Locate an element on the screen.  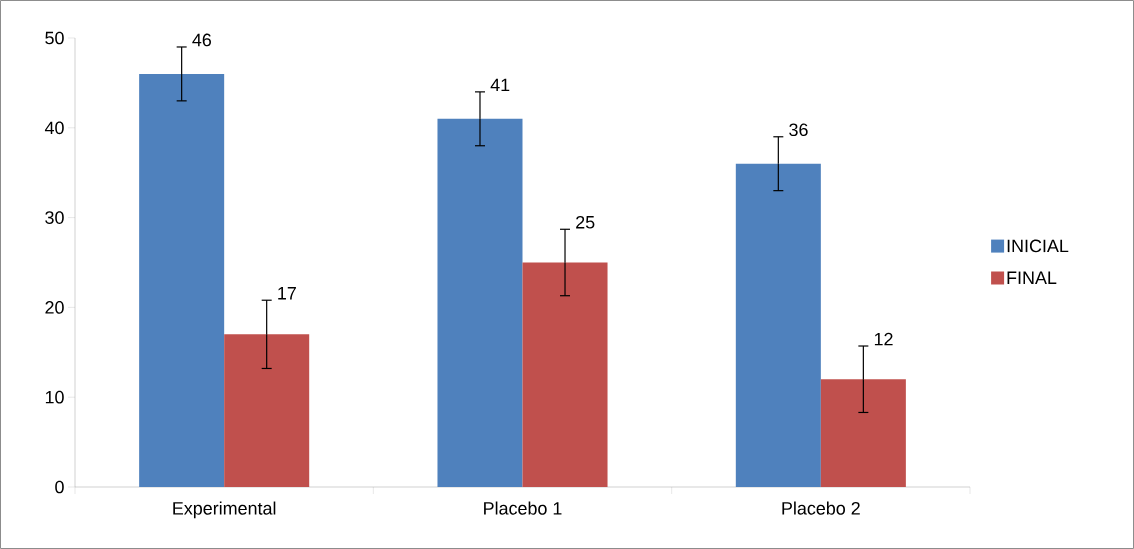
legend-label: FINAL is located at coordinates (1032, 277).